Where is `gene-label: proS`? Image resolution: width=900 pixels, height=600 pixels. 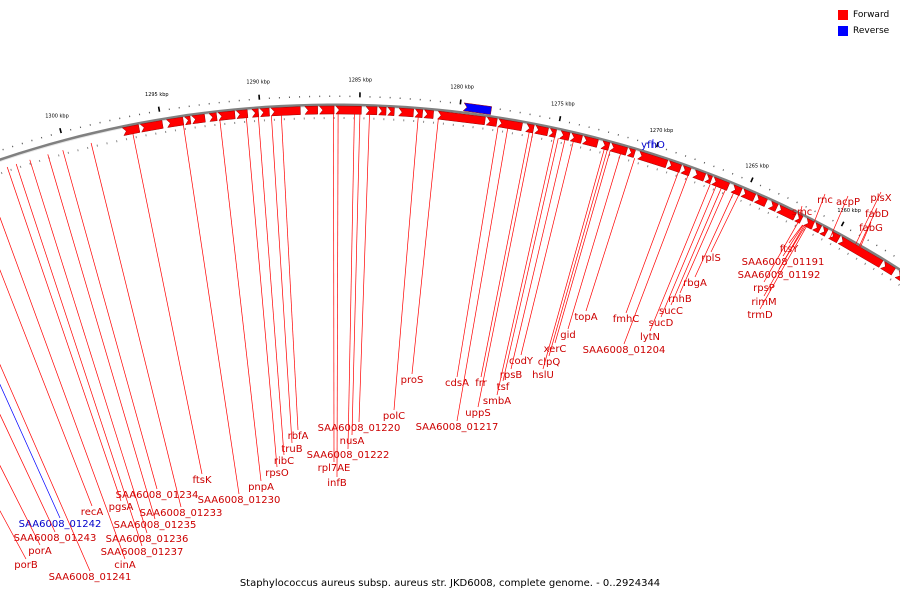 gene-label: proS is located at coordinates (412, 380).